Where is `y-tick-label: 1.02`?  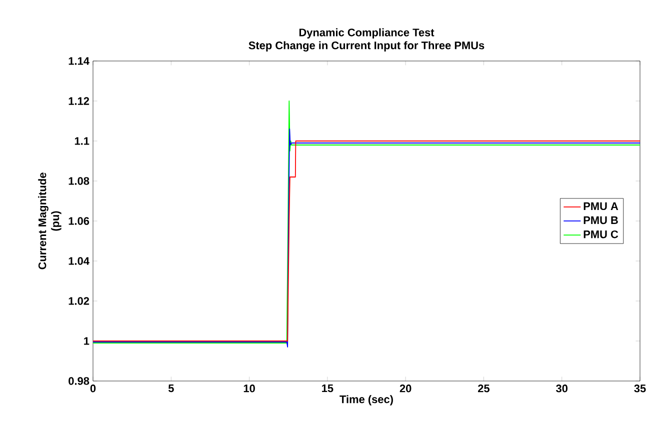
y-tick-label: 1.02 is located at coordinates (79, 301).